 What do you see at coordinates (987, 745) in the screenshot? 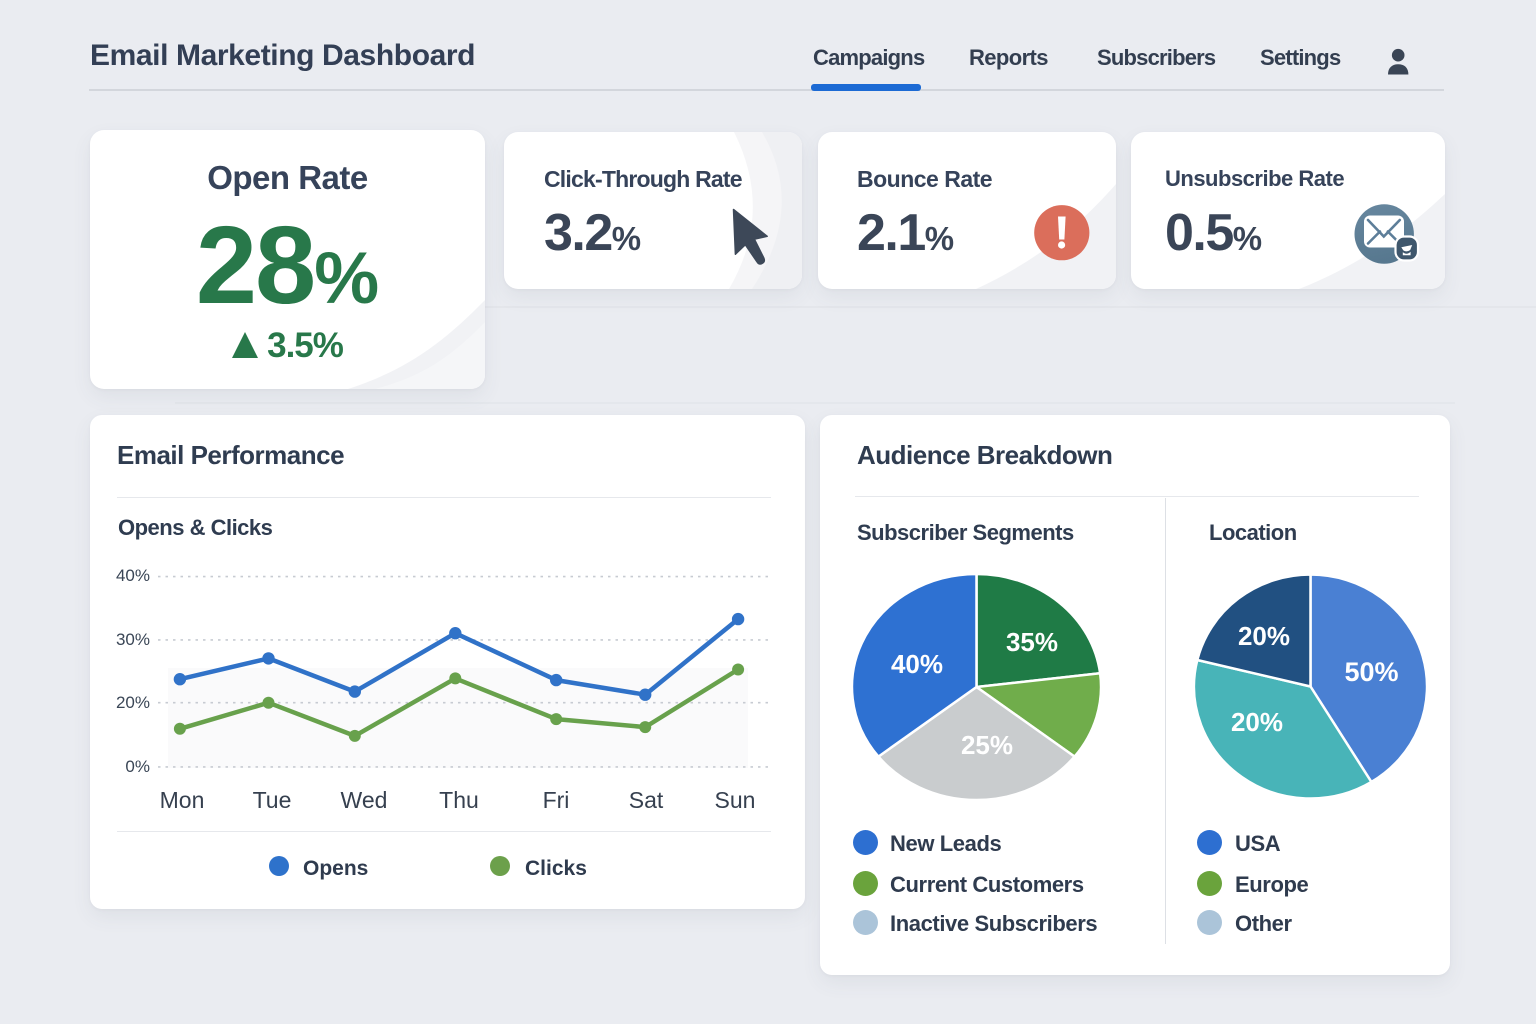
I see `svg-text: 25%` at bounding box center [987, 745].